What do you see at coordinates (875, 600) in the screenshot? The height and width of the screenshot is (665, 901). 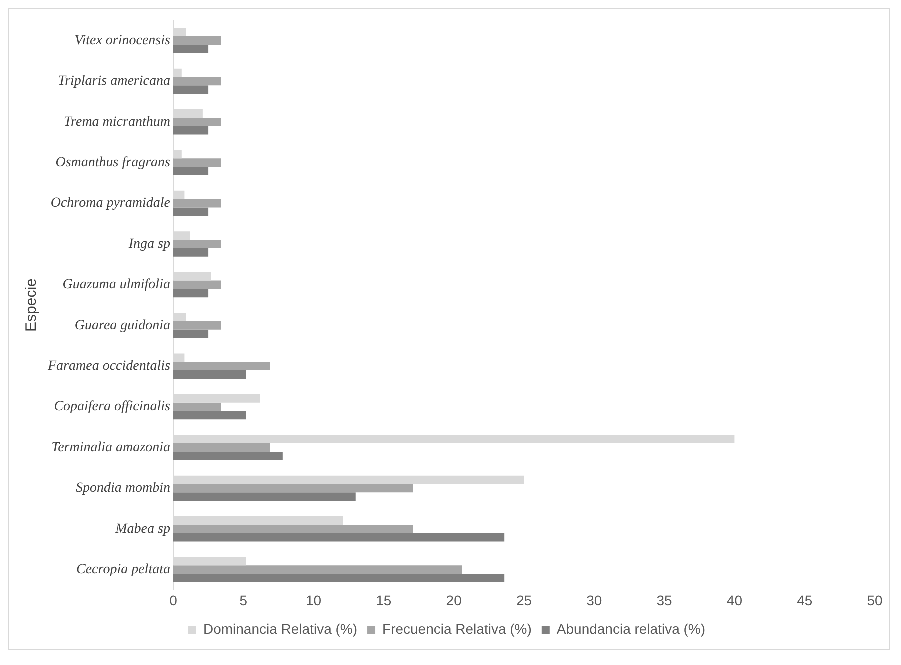 I see `x-tick-label: 50` at bounding box center [875, 600].